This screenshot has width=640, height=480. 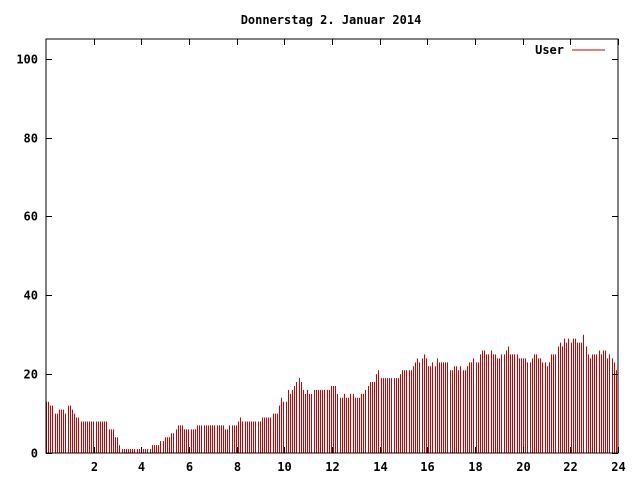 What do you see at coordinates (31, 139) in the screenshot?
I see `y-tick-label: 80` at bounding box center [31, 139].